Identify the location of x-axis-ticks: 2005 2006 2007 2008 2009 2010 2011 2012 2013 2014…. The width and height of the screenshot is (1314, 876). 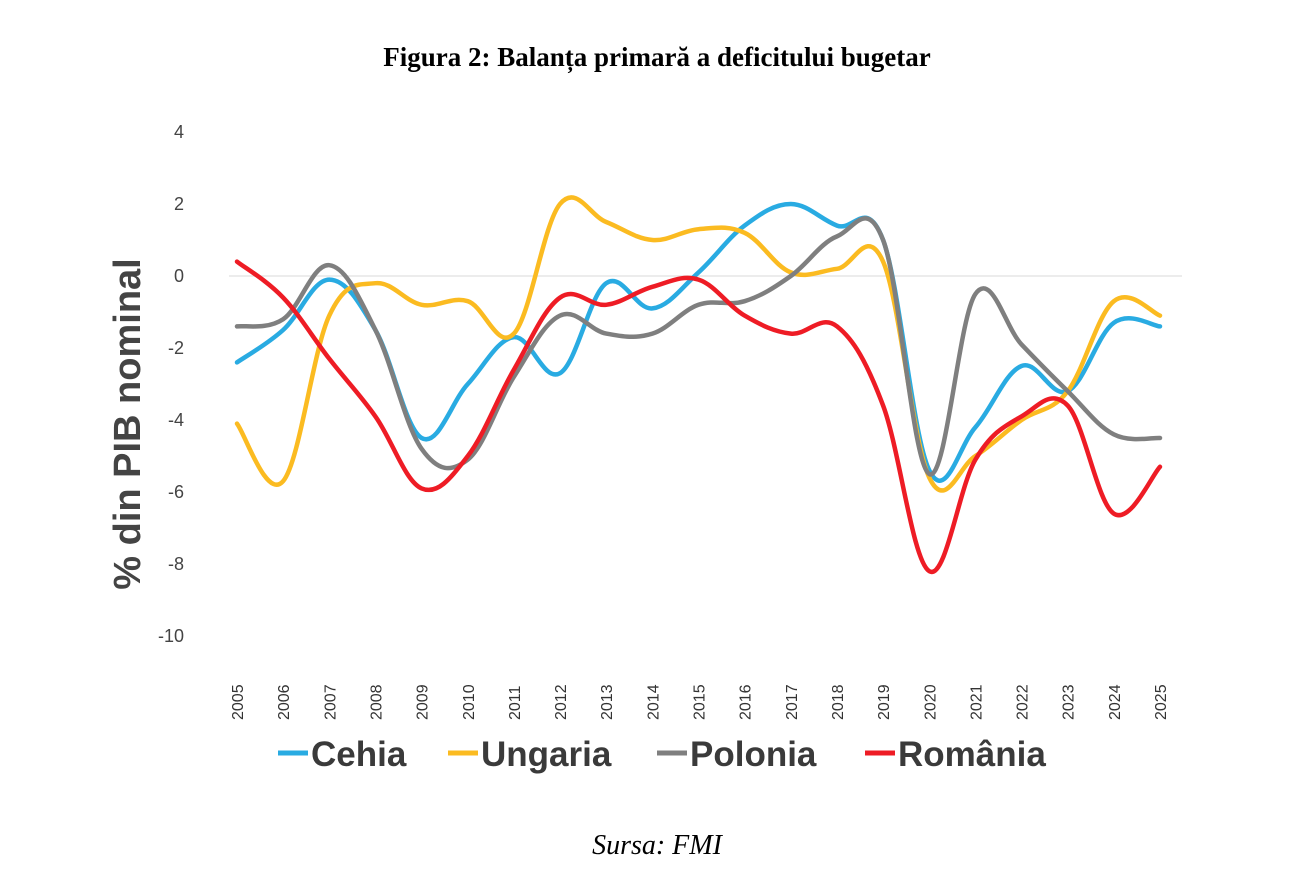
(700, 702).